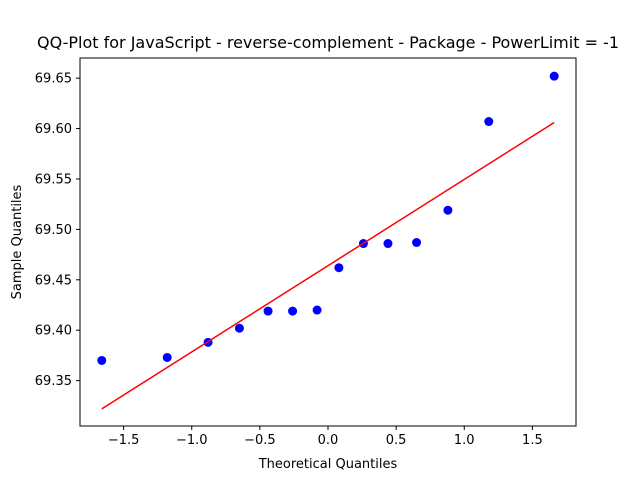 This screenshot has height=480, width=640. I want to click on y-tick-label: 69.60, so click(53, 129).